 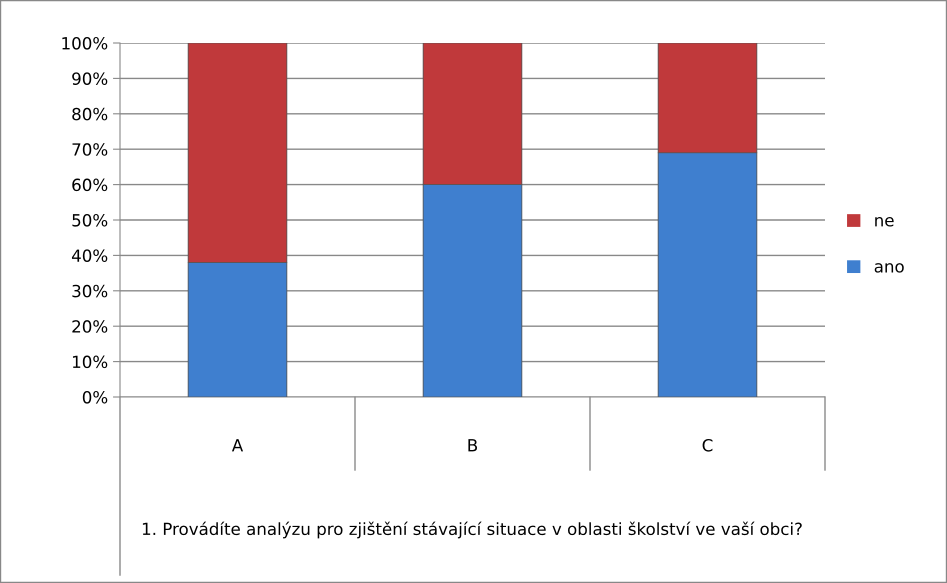 What do you see at coordinates (238, 445) in the screenshot?
I see `x-tick-label: A` at bounding box center [238, 445].